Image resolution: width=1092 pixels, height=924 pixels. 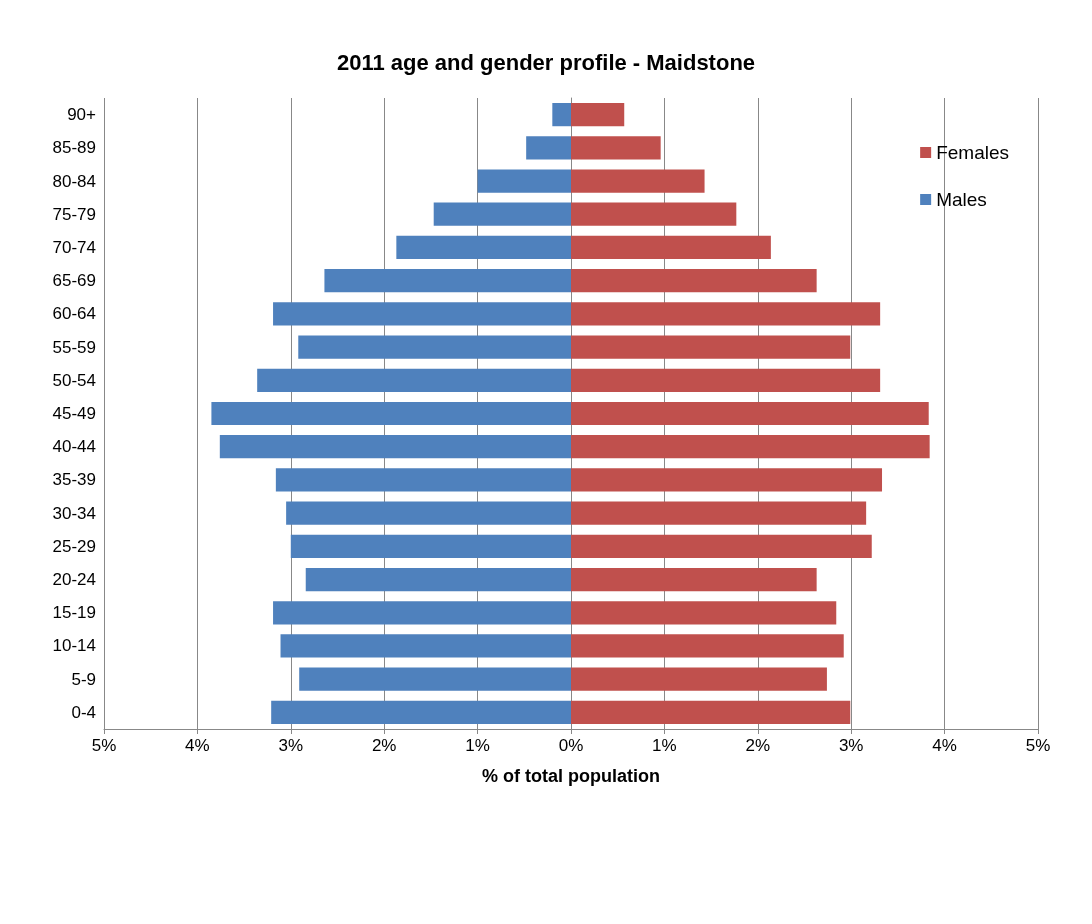 What do you see at coordinates (74, 580) in the screenshot?
I see `y-tick-label: 20-24` at bounding box center [74, 580].